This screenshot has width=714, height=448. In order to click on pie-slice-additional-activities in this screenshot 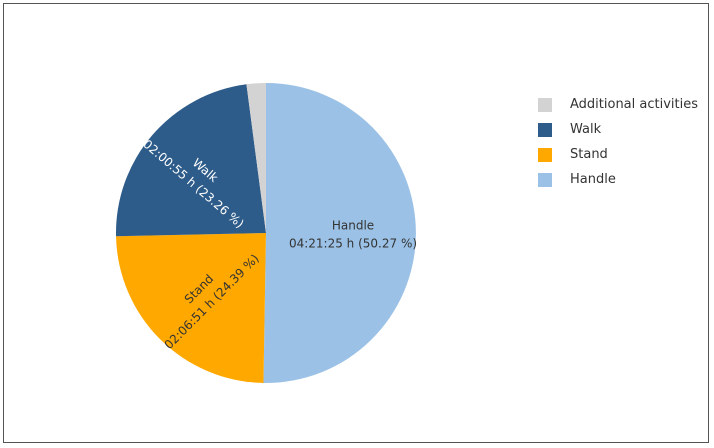, I will do `click(256, 158)`.